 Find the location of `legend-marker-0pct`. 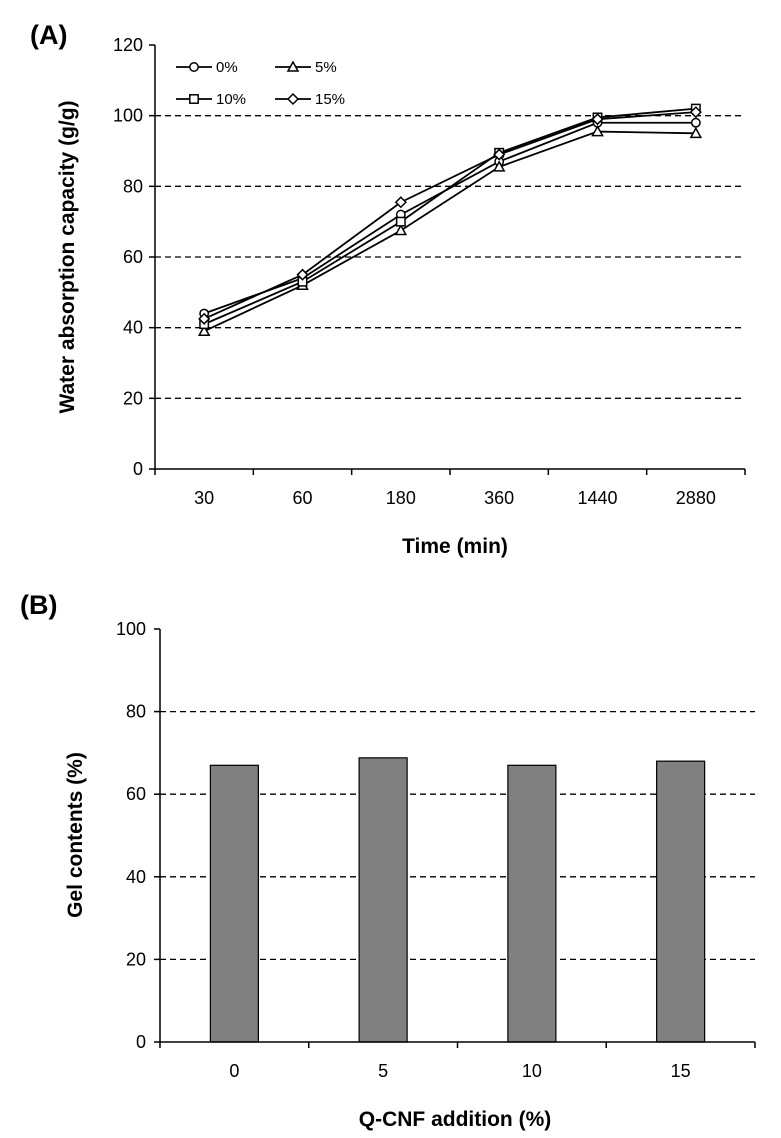

legend-marker-0pct is located at coordinates (194, 67).